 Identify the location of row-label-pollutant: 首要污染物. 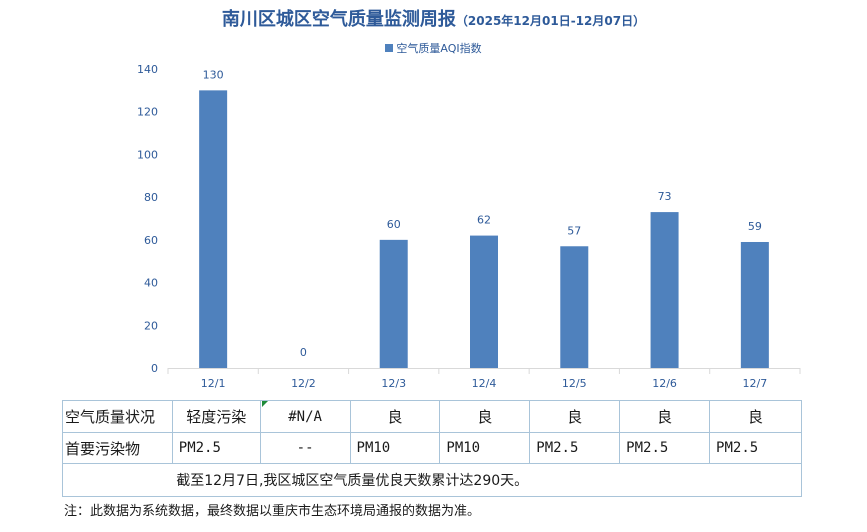
(117, 448).